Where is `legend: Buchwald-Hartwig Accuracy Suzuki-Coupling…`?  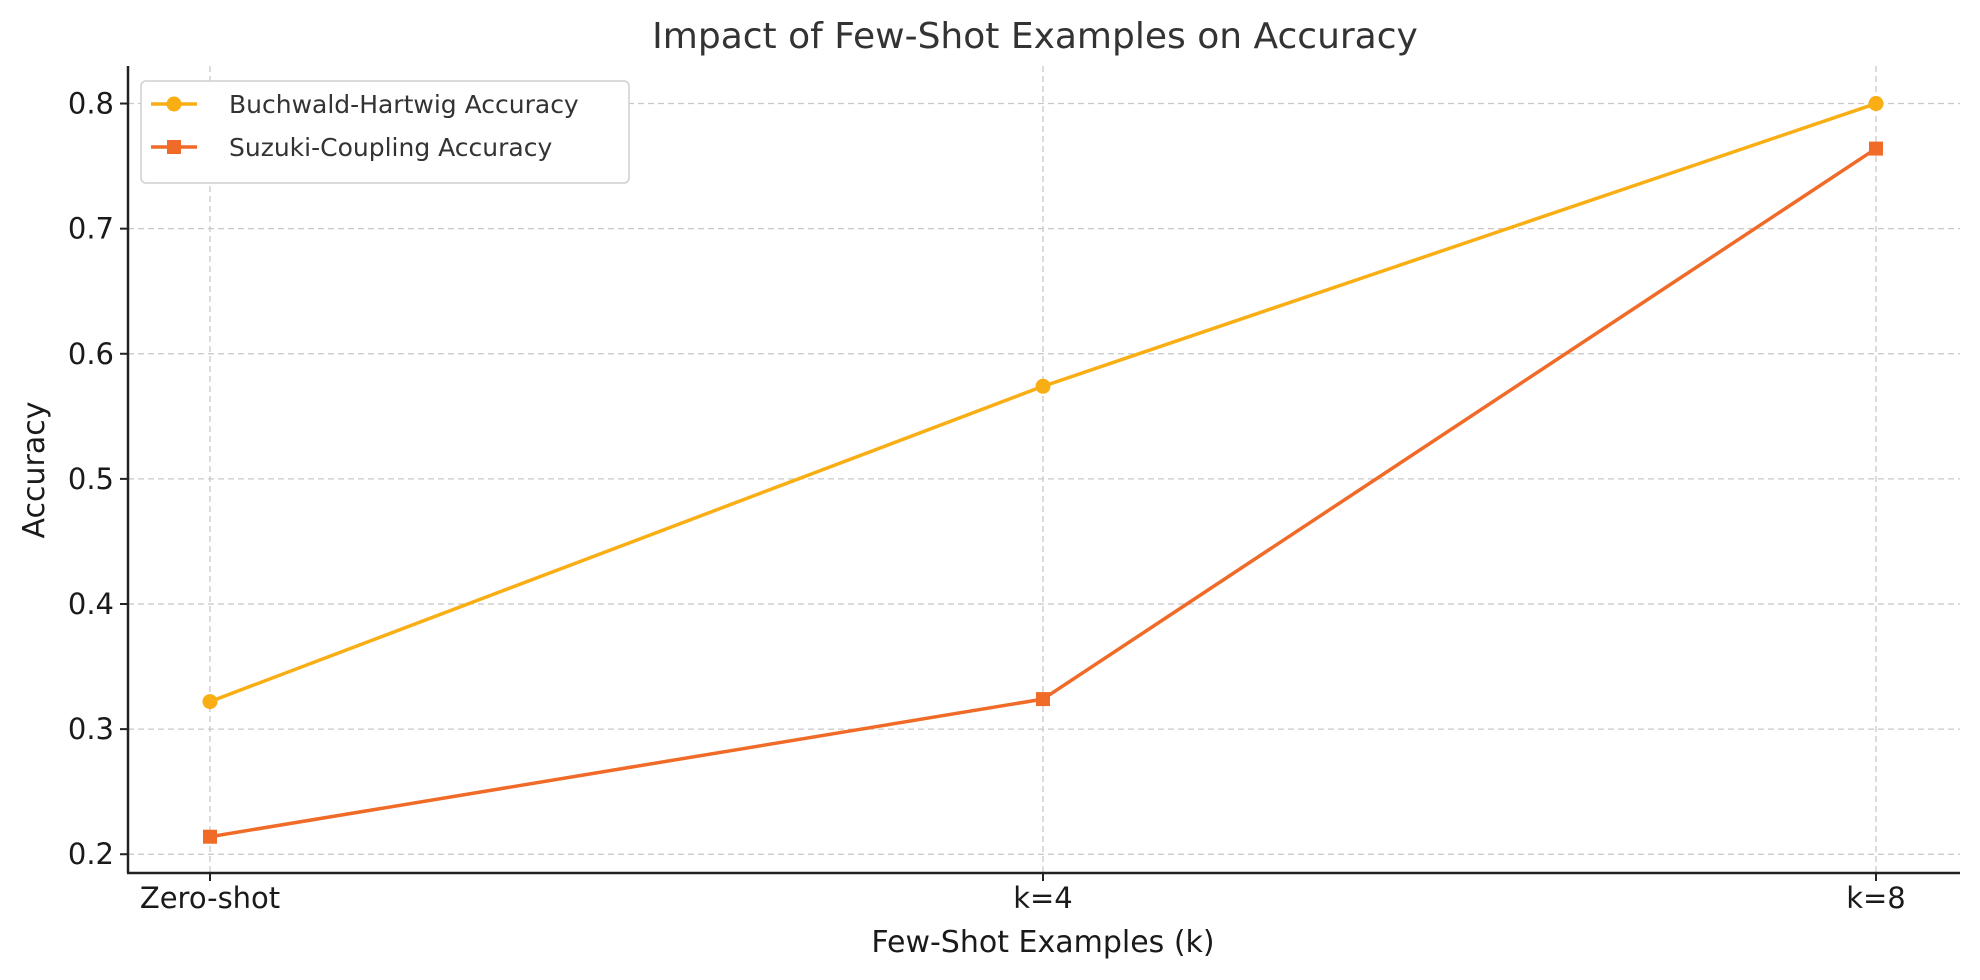
legend: Buchwald-Hartwig Accuracy Suzuki-Coupling… is located at coordinates (385, 132).